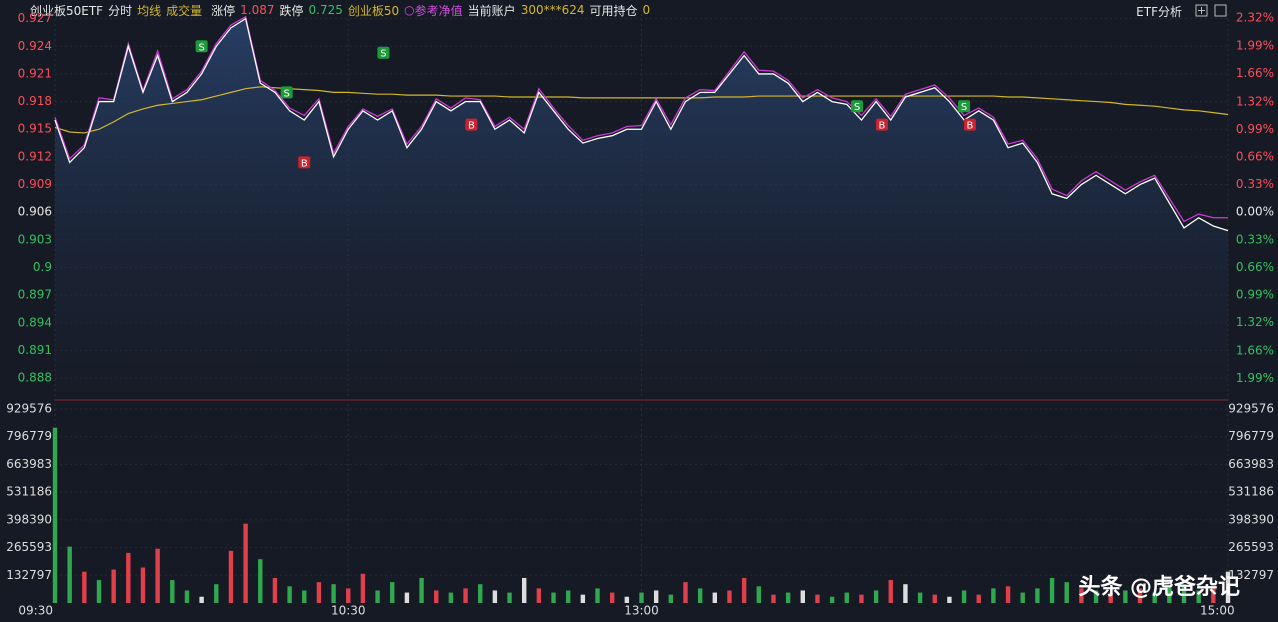  I want to click on x-tick-label: 13:00, so click(641, 611).